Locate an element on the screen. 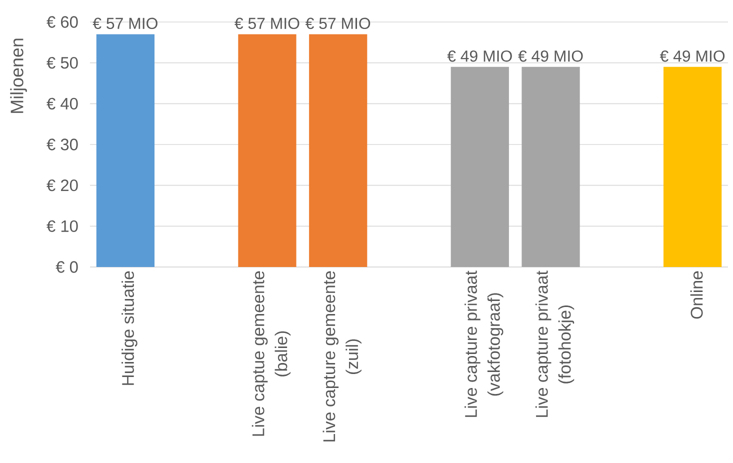 The image size is (733, 463). y-tick-label: € 40 is located at coordinates (62, 104).